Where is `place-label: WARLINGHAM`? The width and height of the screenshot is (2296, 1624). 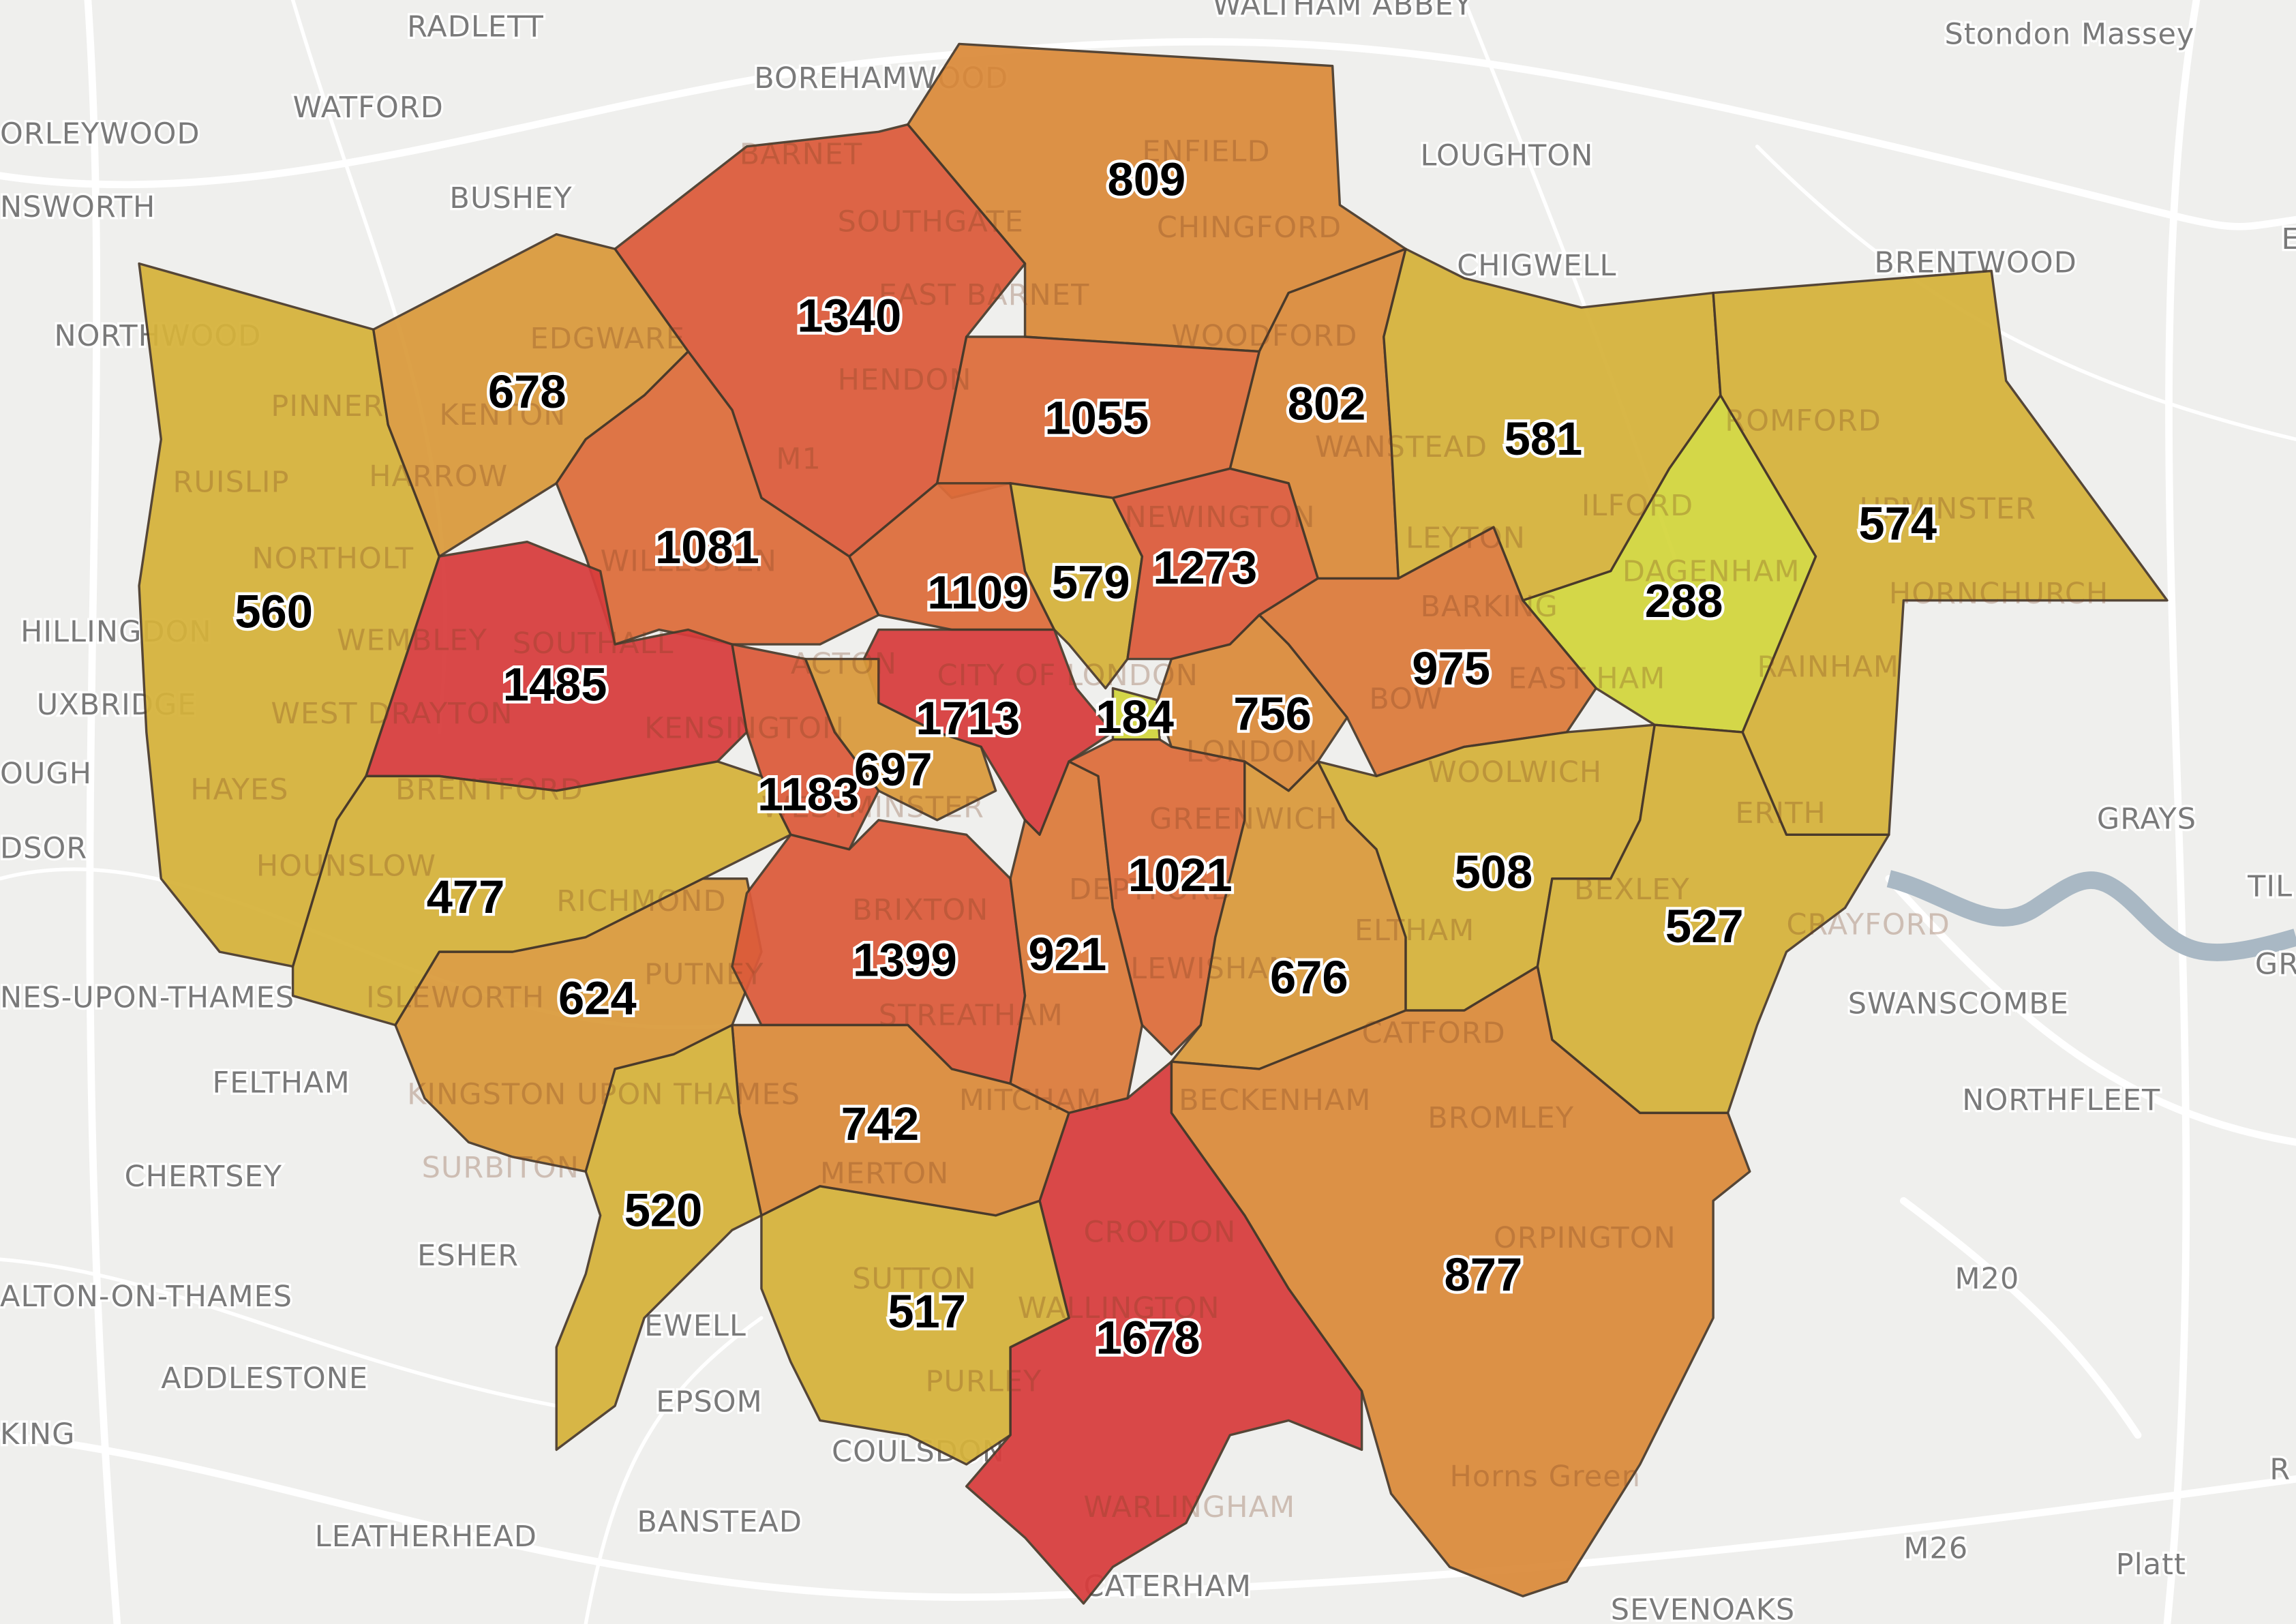
place-label: WARLINGHAM is located at coordinates (1189, 1507).